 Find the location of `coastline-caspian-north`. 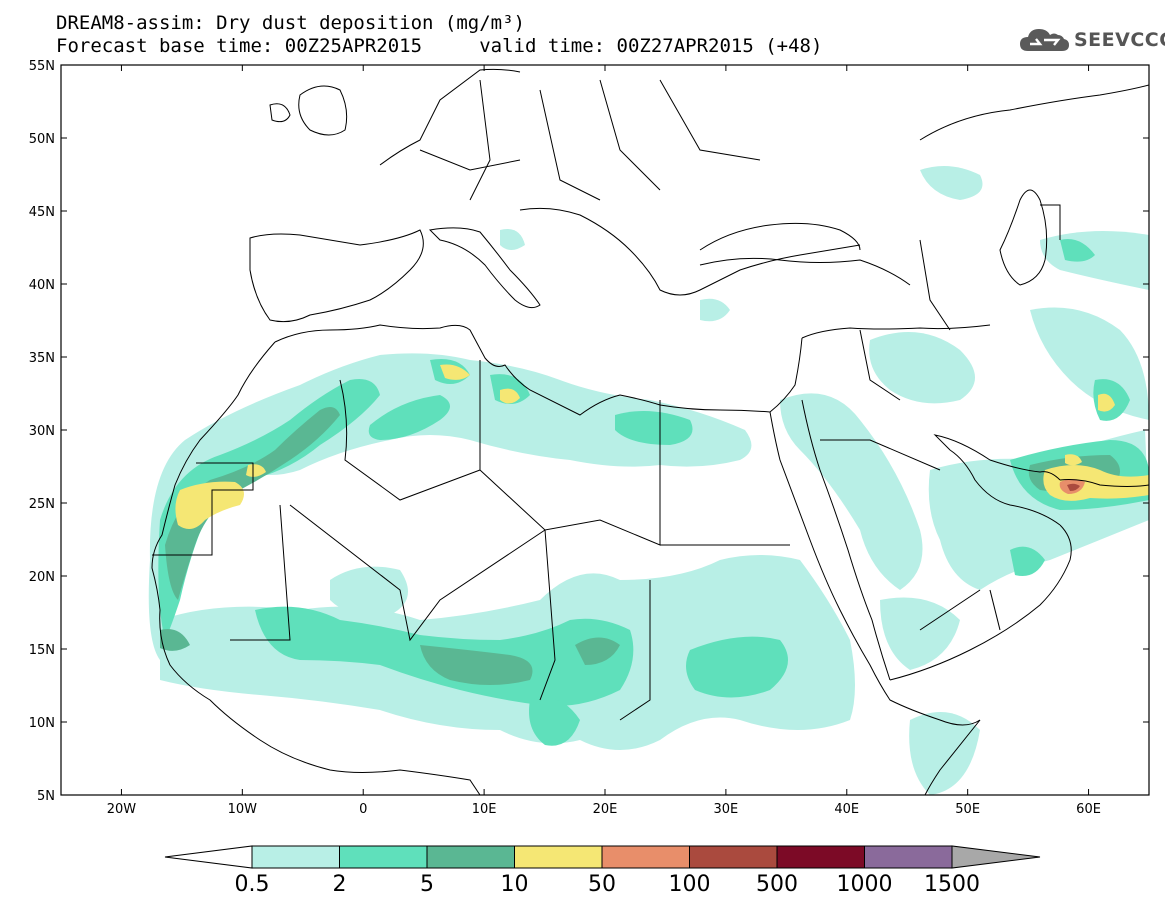

coastline-caspian-north is located at coordinates (1034, 112).